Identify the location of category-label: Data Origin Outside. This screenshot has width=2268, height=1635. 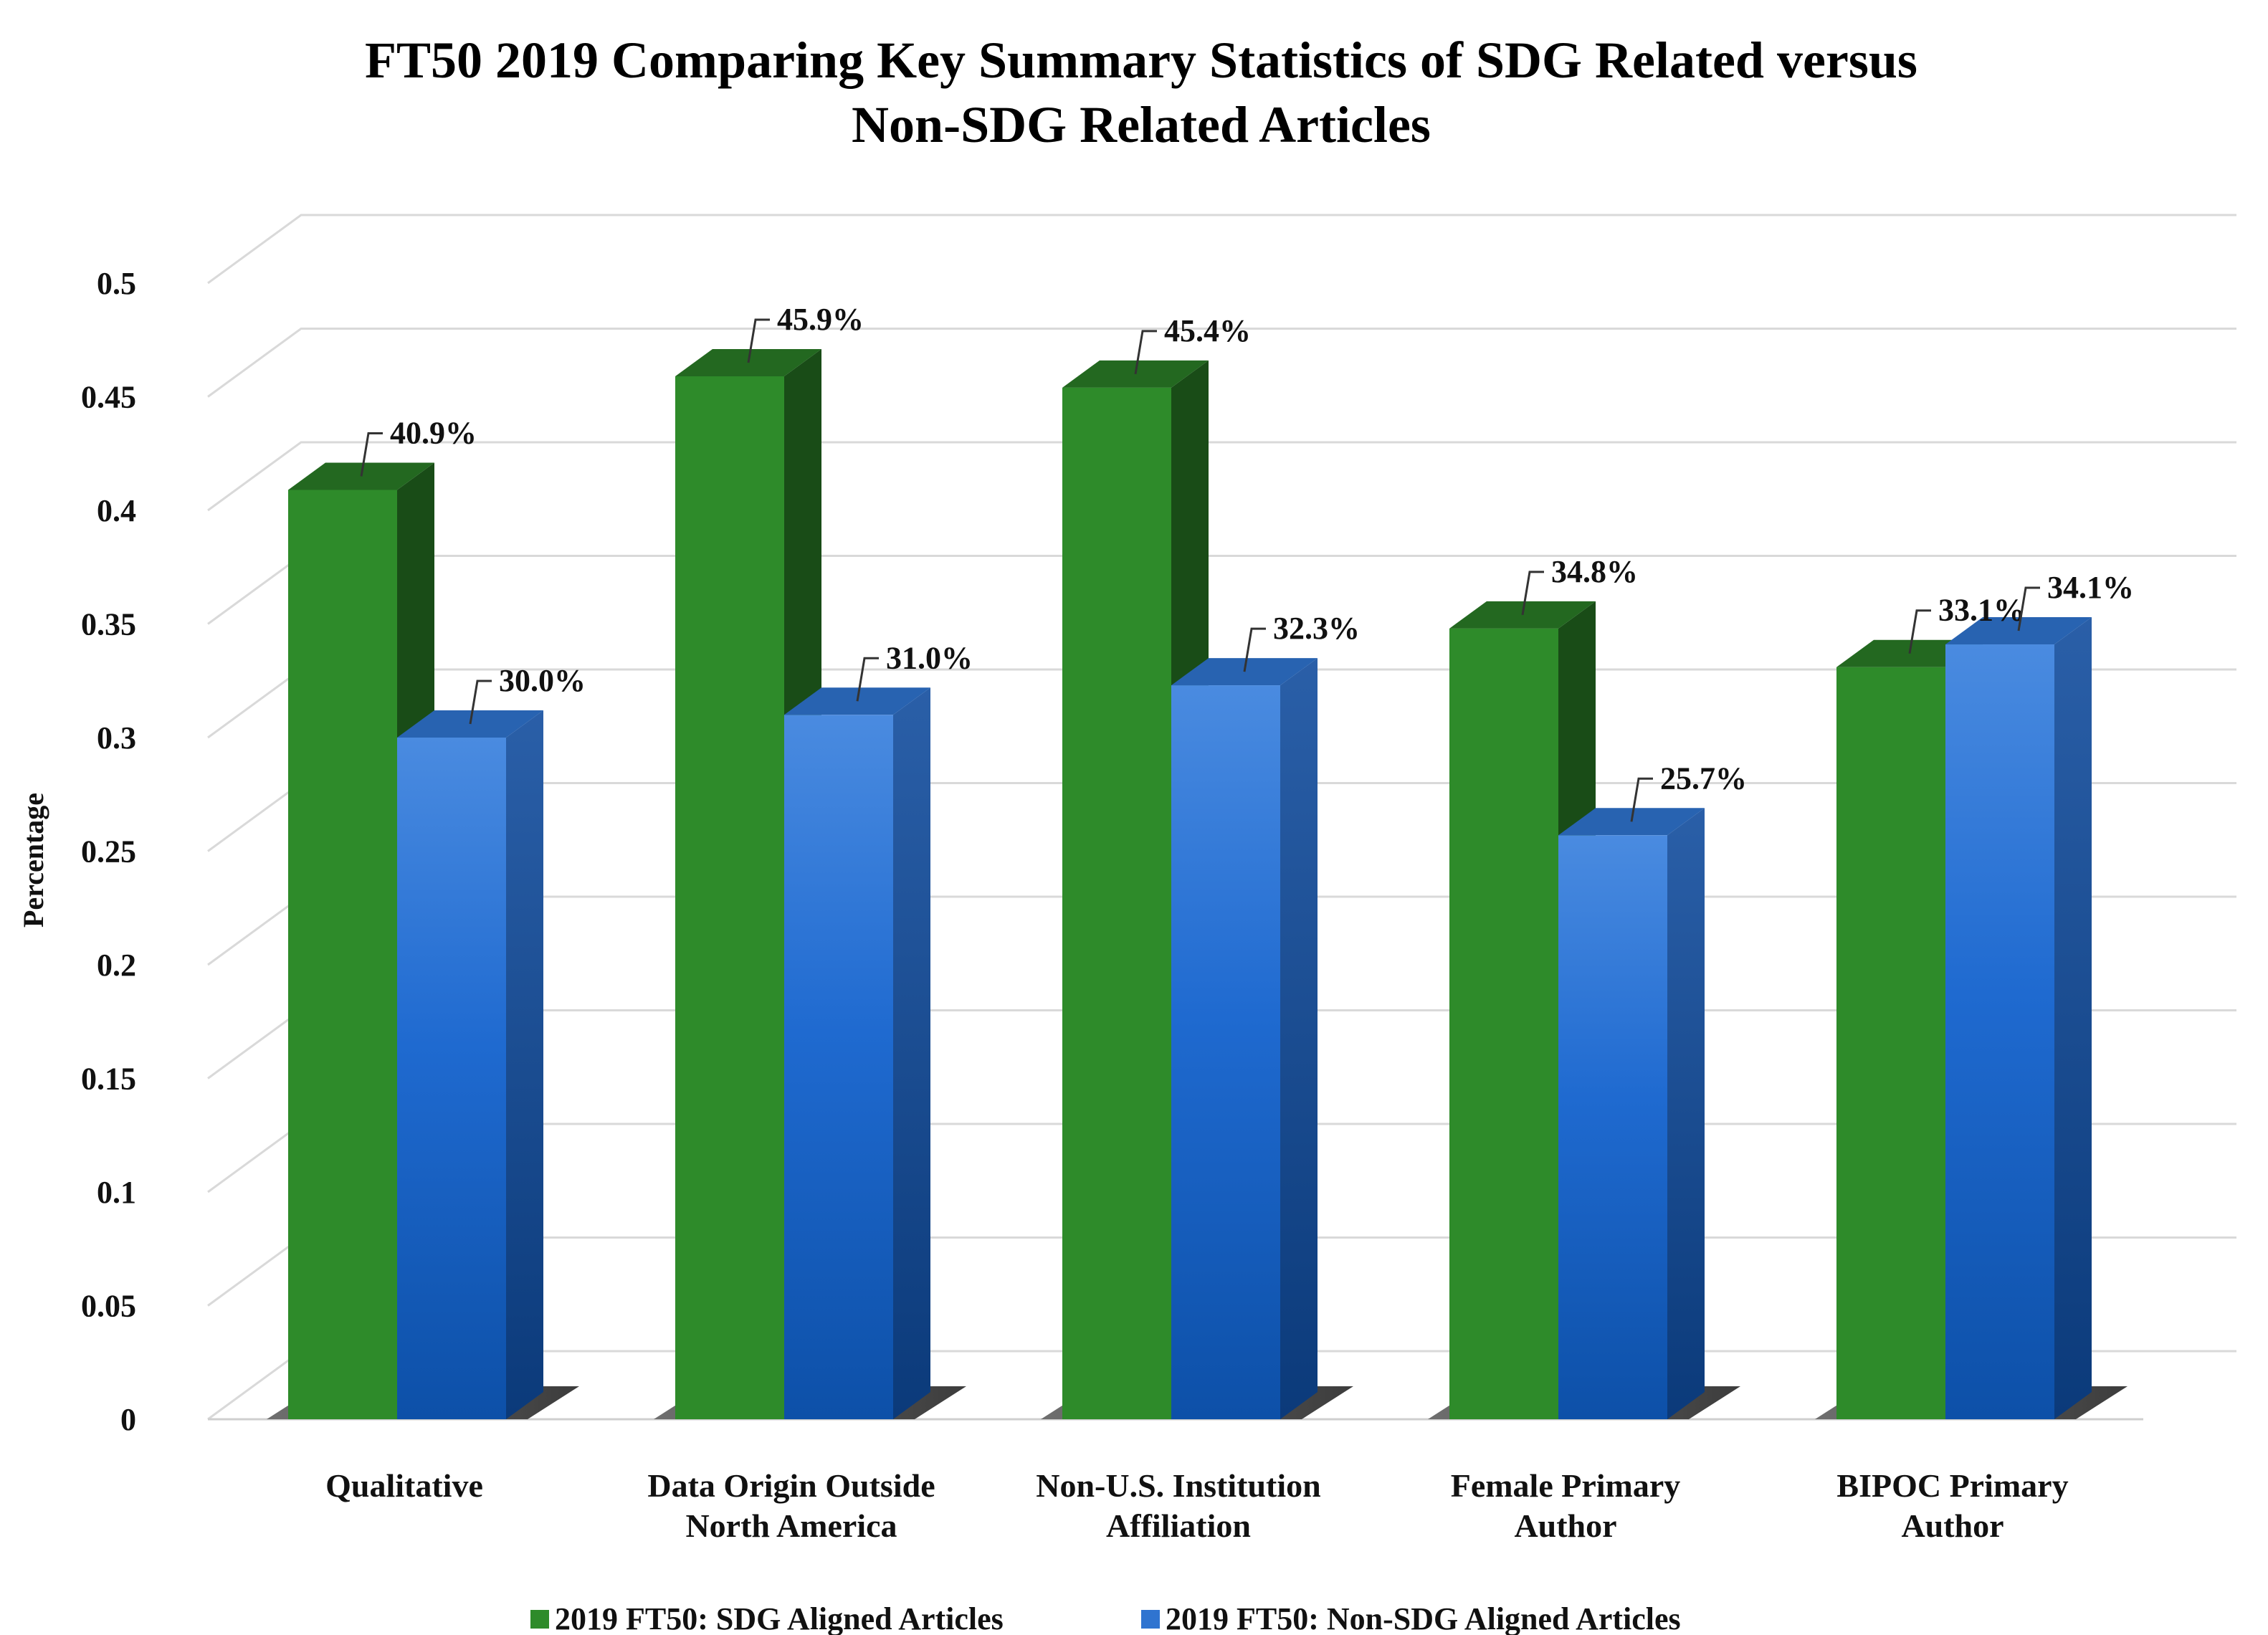
(791, 1486).